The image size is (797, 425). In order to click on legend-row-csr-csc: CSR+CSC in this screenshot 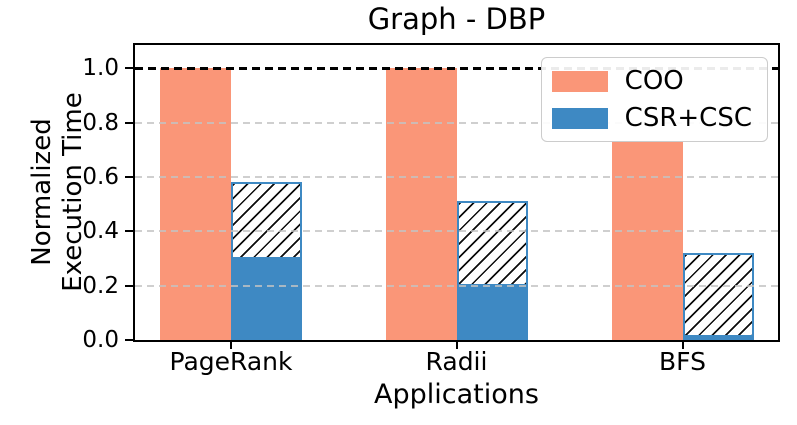, I will do `click(651, 118)`.